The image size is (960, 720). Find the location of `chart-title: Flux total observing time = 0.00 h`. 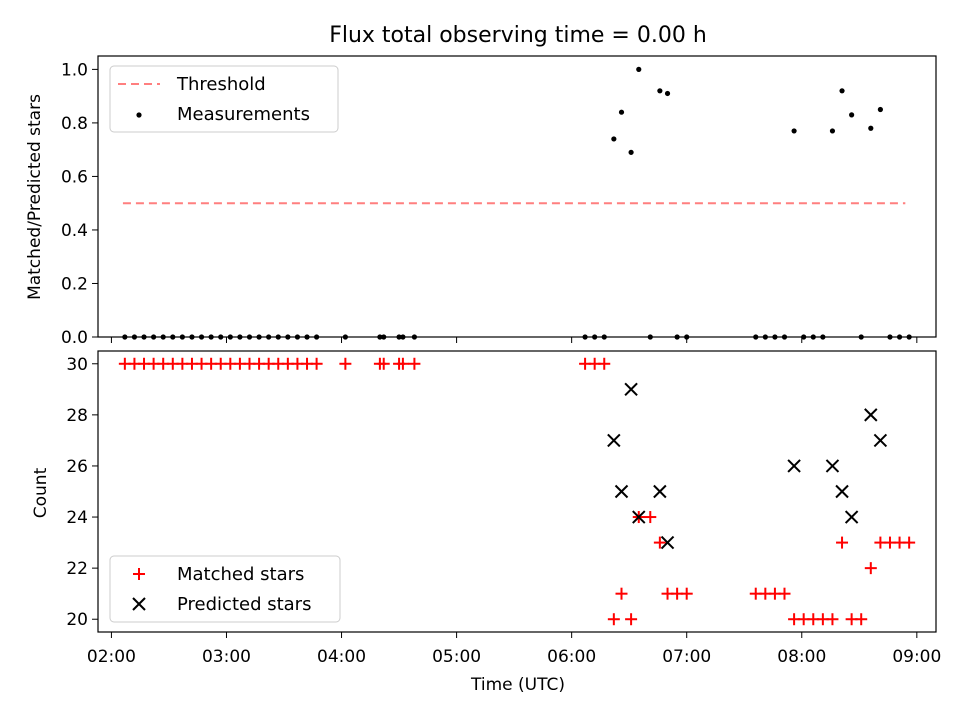

chart-title: Flux total observing time = 0.00 h is located at coordinates (518, 35).